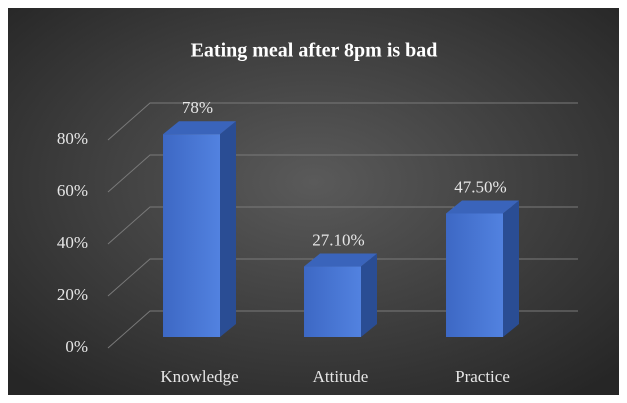 The height and width of the screenshot is (403, 627). Describe the element at coordinates (199, 376) in the screenshot. I see `x-tick-label: Knowledge` at that location.